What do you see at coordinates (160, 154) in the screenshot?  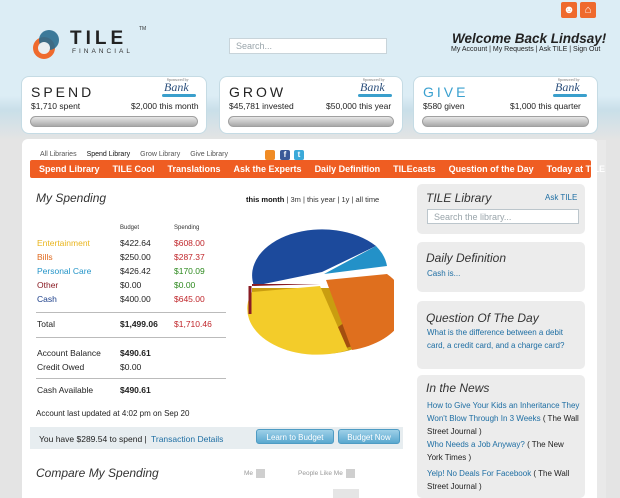 I see `subtab-grow-library: Grow Library` at bounding box center [160, 154].